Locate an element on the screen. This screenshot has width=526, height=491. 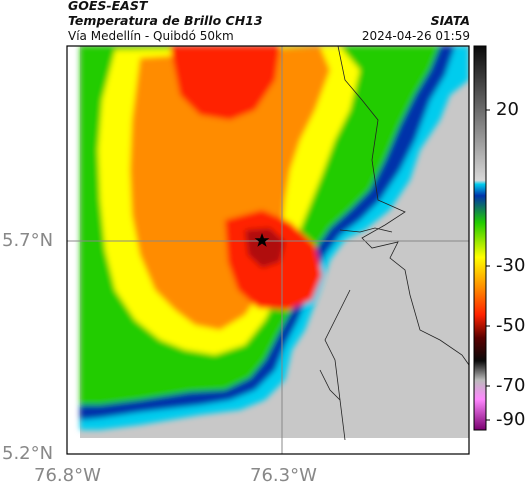
lon-tick: 76.8°W is located at coordinates (67, 475).